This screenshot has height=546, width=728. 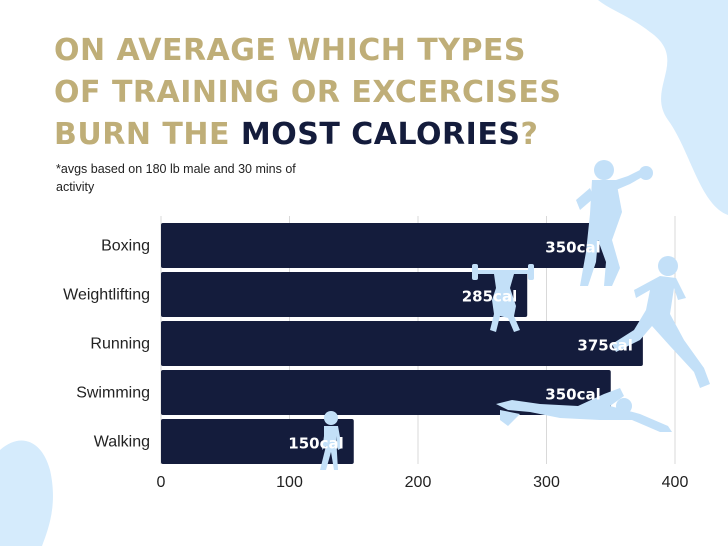 What do you see at coordinates (386, 245) in the screenshot?
I see `bar-boxing` at bounding box center [386, 245].